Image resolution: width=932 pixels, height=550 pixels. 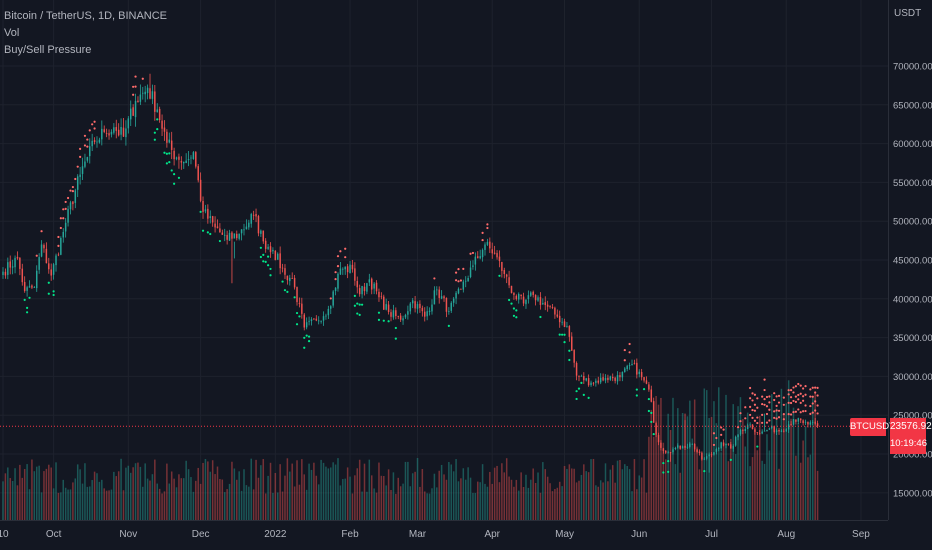 What do you see at coordinates (85, 50) in the screenshot?
I see `pressure-indicator-label: Buy/Sell Pressure` at bounding box center [85, 50].